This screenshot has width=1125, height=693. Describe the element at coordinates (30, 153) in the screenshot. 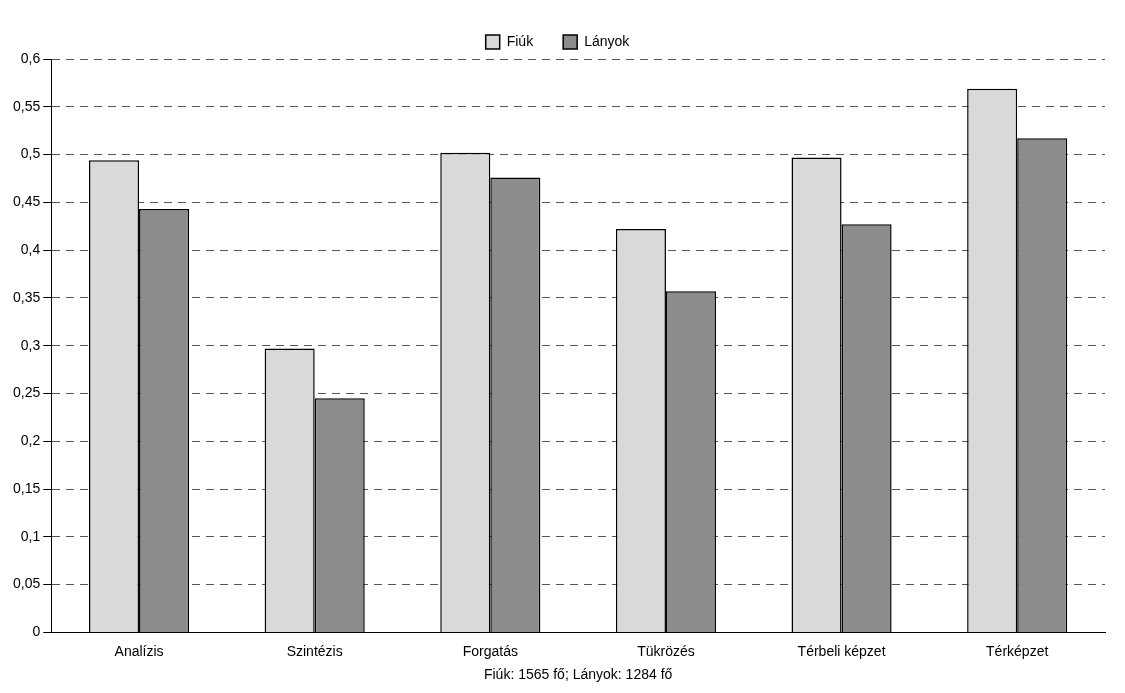

I see `y-tick-label: 0,5` at that location.